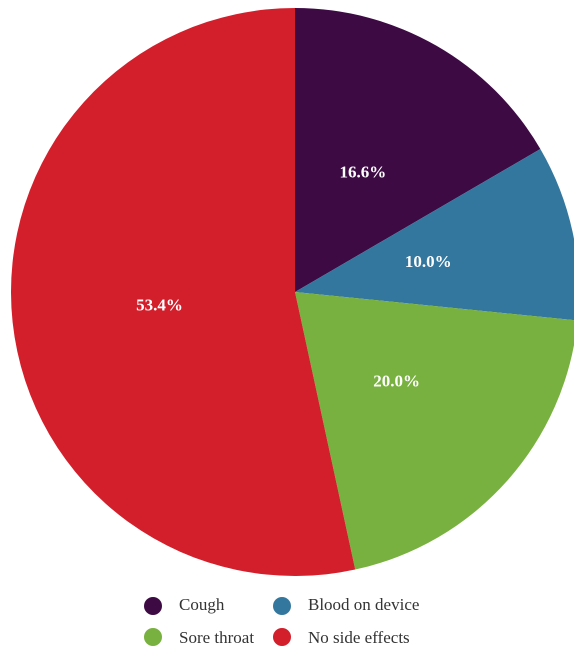 This screenshot has width=574, height=653. Describe the element at coordinates (434, 234) in the screenshot. I see `pie-slice-blood-on-device` at that location.